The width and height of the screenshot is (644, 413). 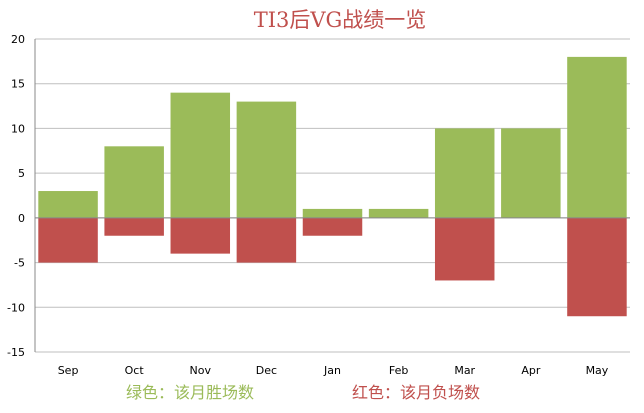 I want to click on y-tick-label: 5, so click(x=21, y=173).